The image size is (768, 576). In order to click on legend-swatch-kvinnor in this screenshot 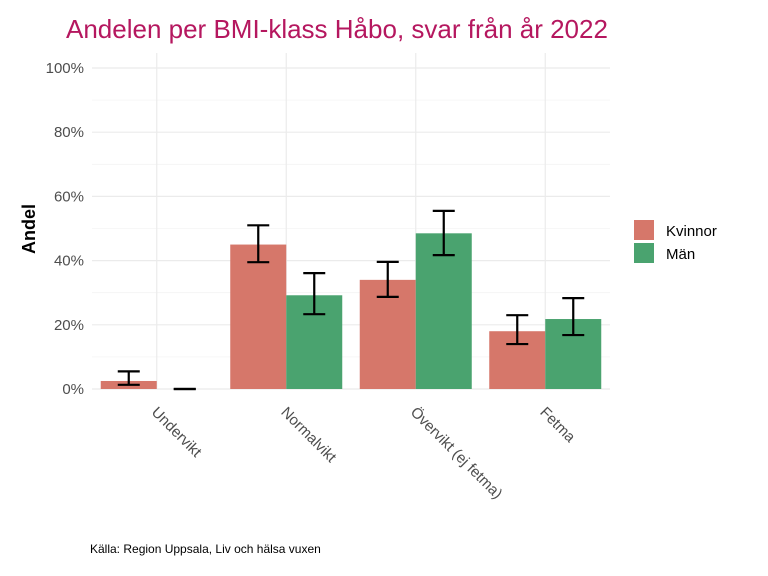, I will do `click(644, 230)`.